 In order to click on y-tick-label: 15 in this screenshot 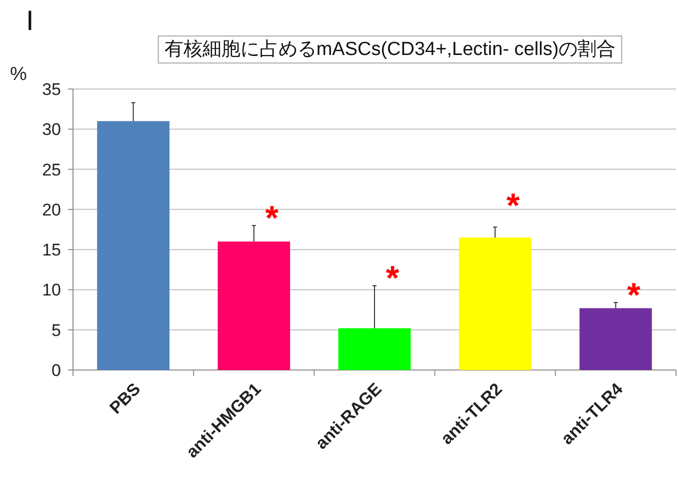, I will do `click(51, 250)`.